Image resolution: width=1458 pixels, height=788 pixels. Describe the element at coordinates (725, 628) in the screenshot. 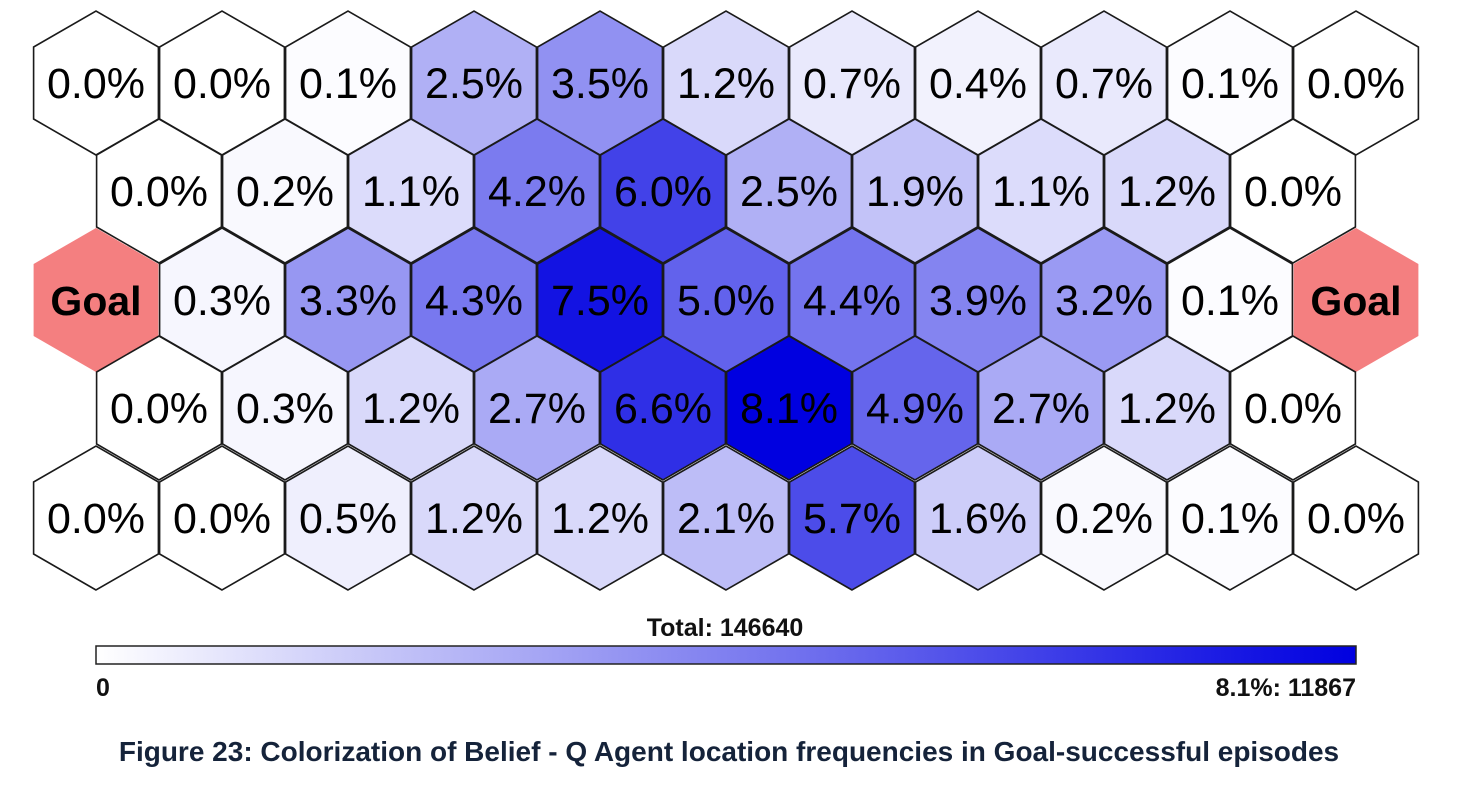

I see `colorbar-total-label: Total: 146640` at that location.